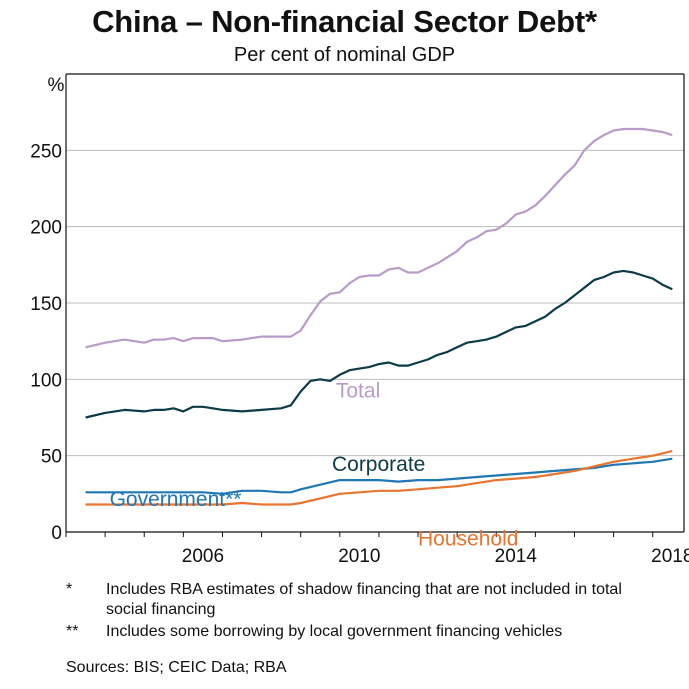 This screenshot has width=689, height=689. I want to click on y-tick-label: 200, so click(46, 228).